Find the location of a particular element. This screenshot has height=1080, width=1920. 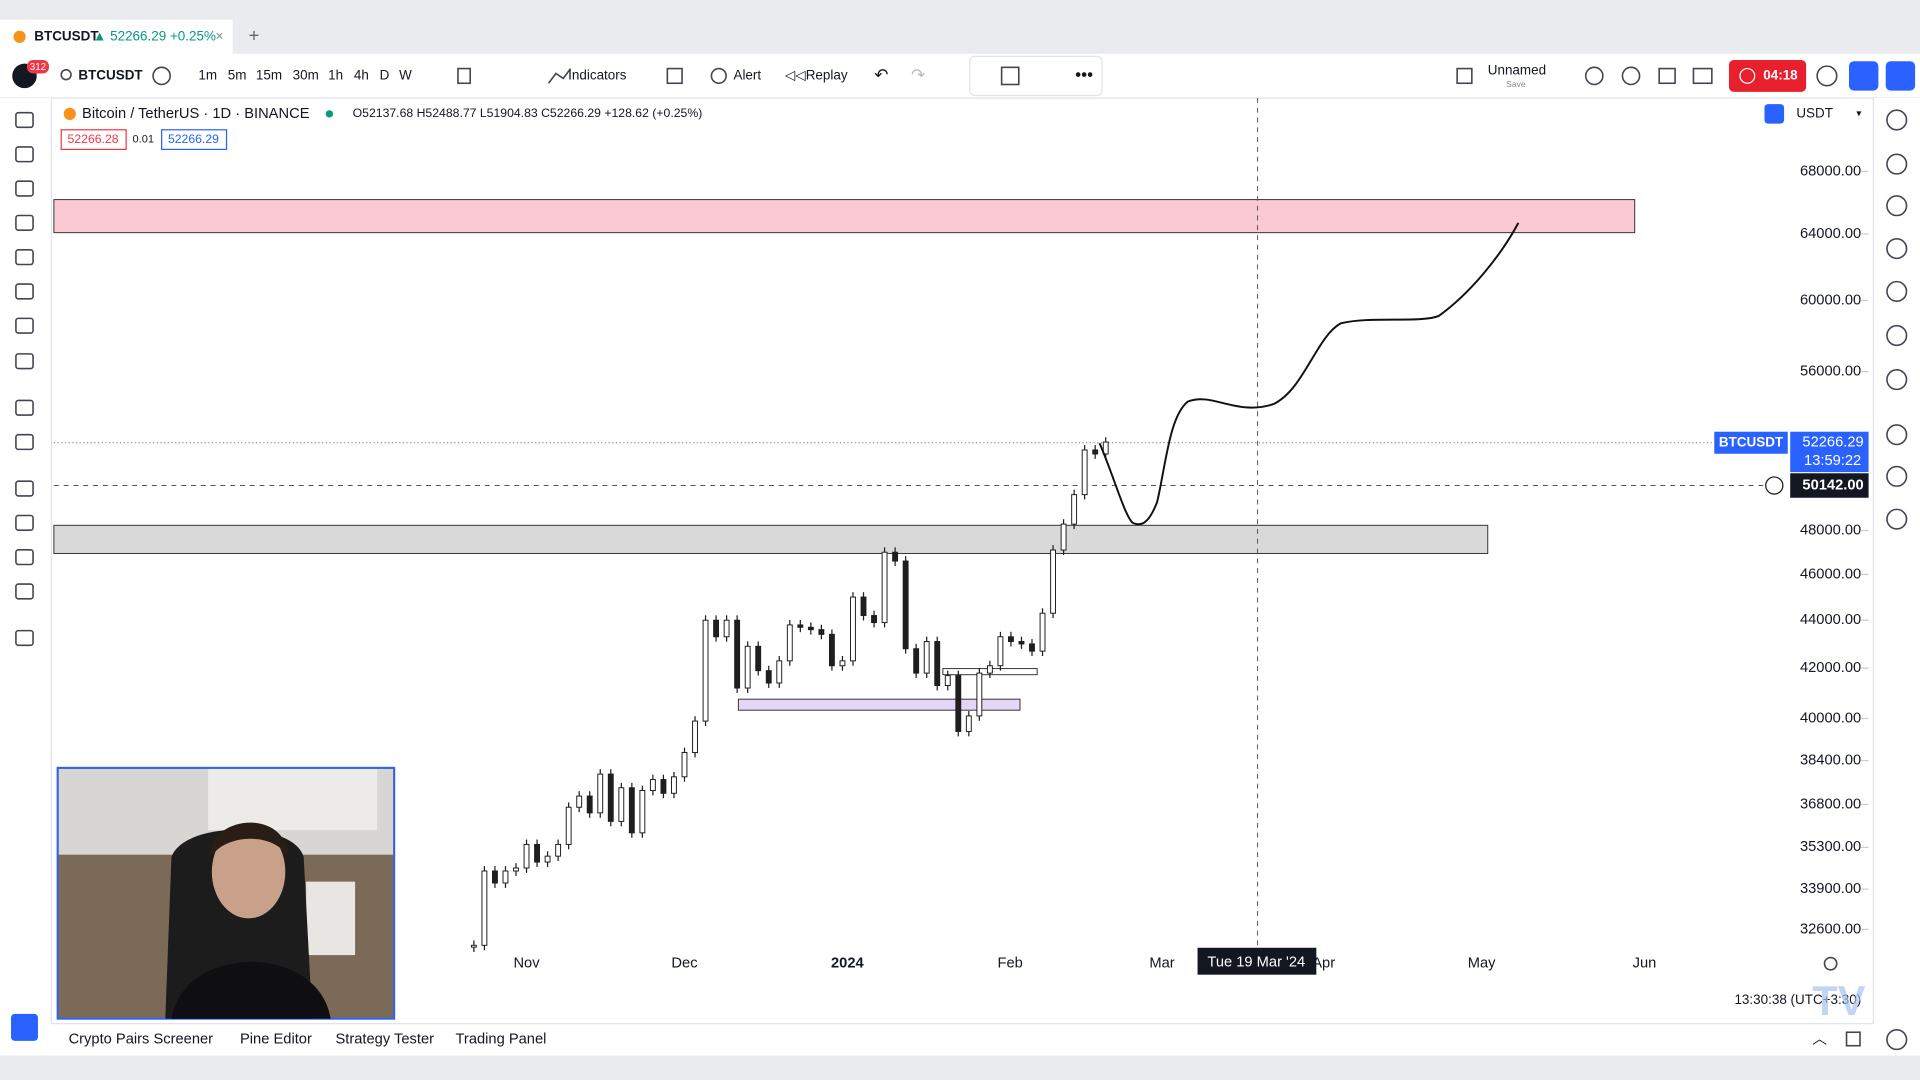

buy-box is located at coordinates (194, 139).